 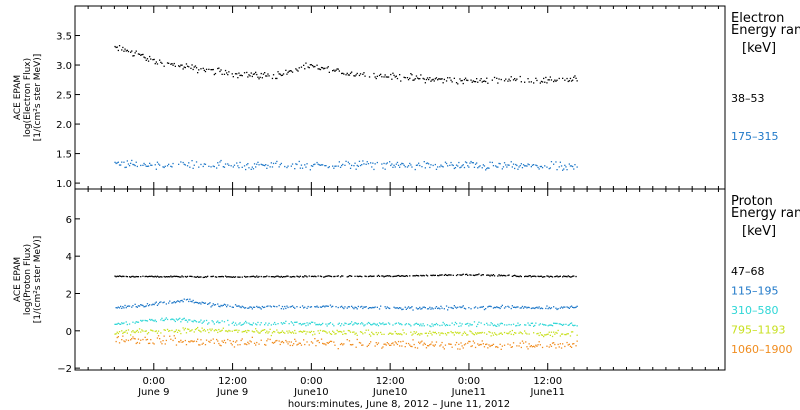 I want to click on legend-title-line: Electron, so click(x=757, y=18).